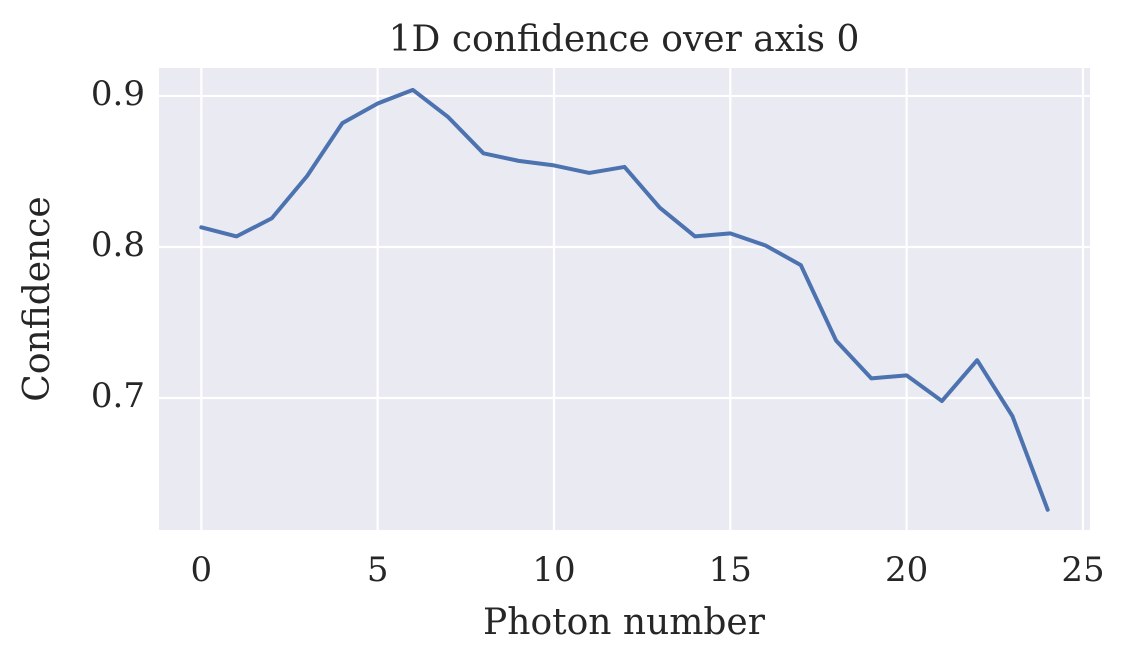  Describe the element at coordinates (730, 570) in the screenshot. I see `x-tick-label: 15` at that location.